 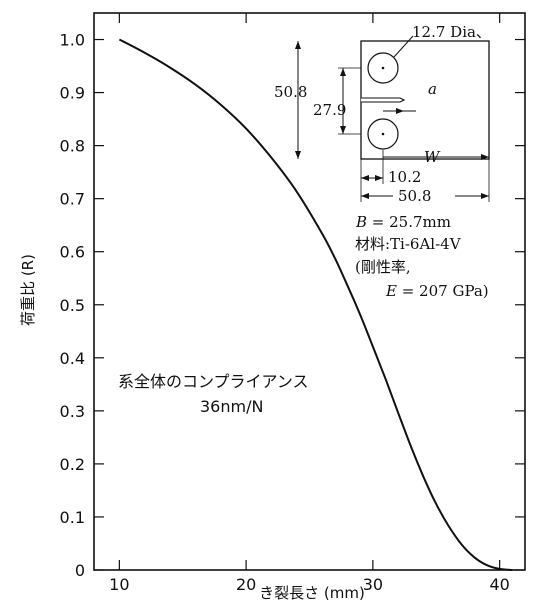 What do you see at coordinates (408, 244) in the screenshot?
I see `material-label: 材料:Ti-6Al-4V` at bounding box center [408, 244].